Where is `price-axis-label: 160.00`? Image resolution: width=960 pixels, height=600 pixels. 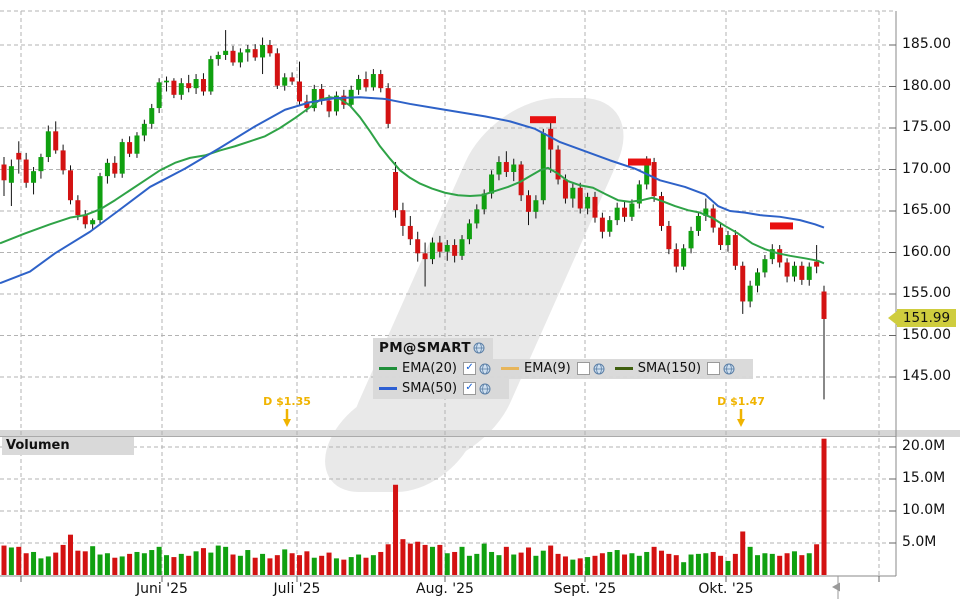 price-axis-label: 160.00 is located at coordinates (926, 251).